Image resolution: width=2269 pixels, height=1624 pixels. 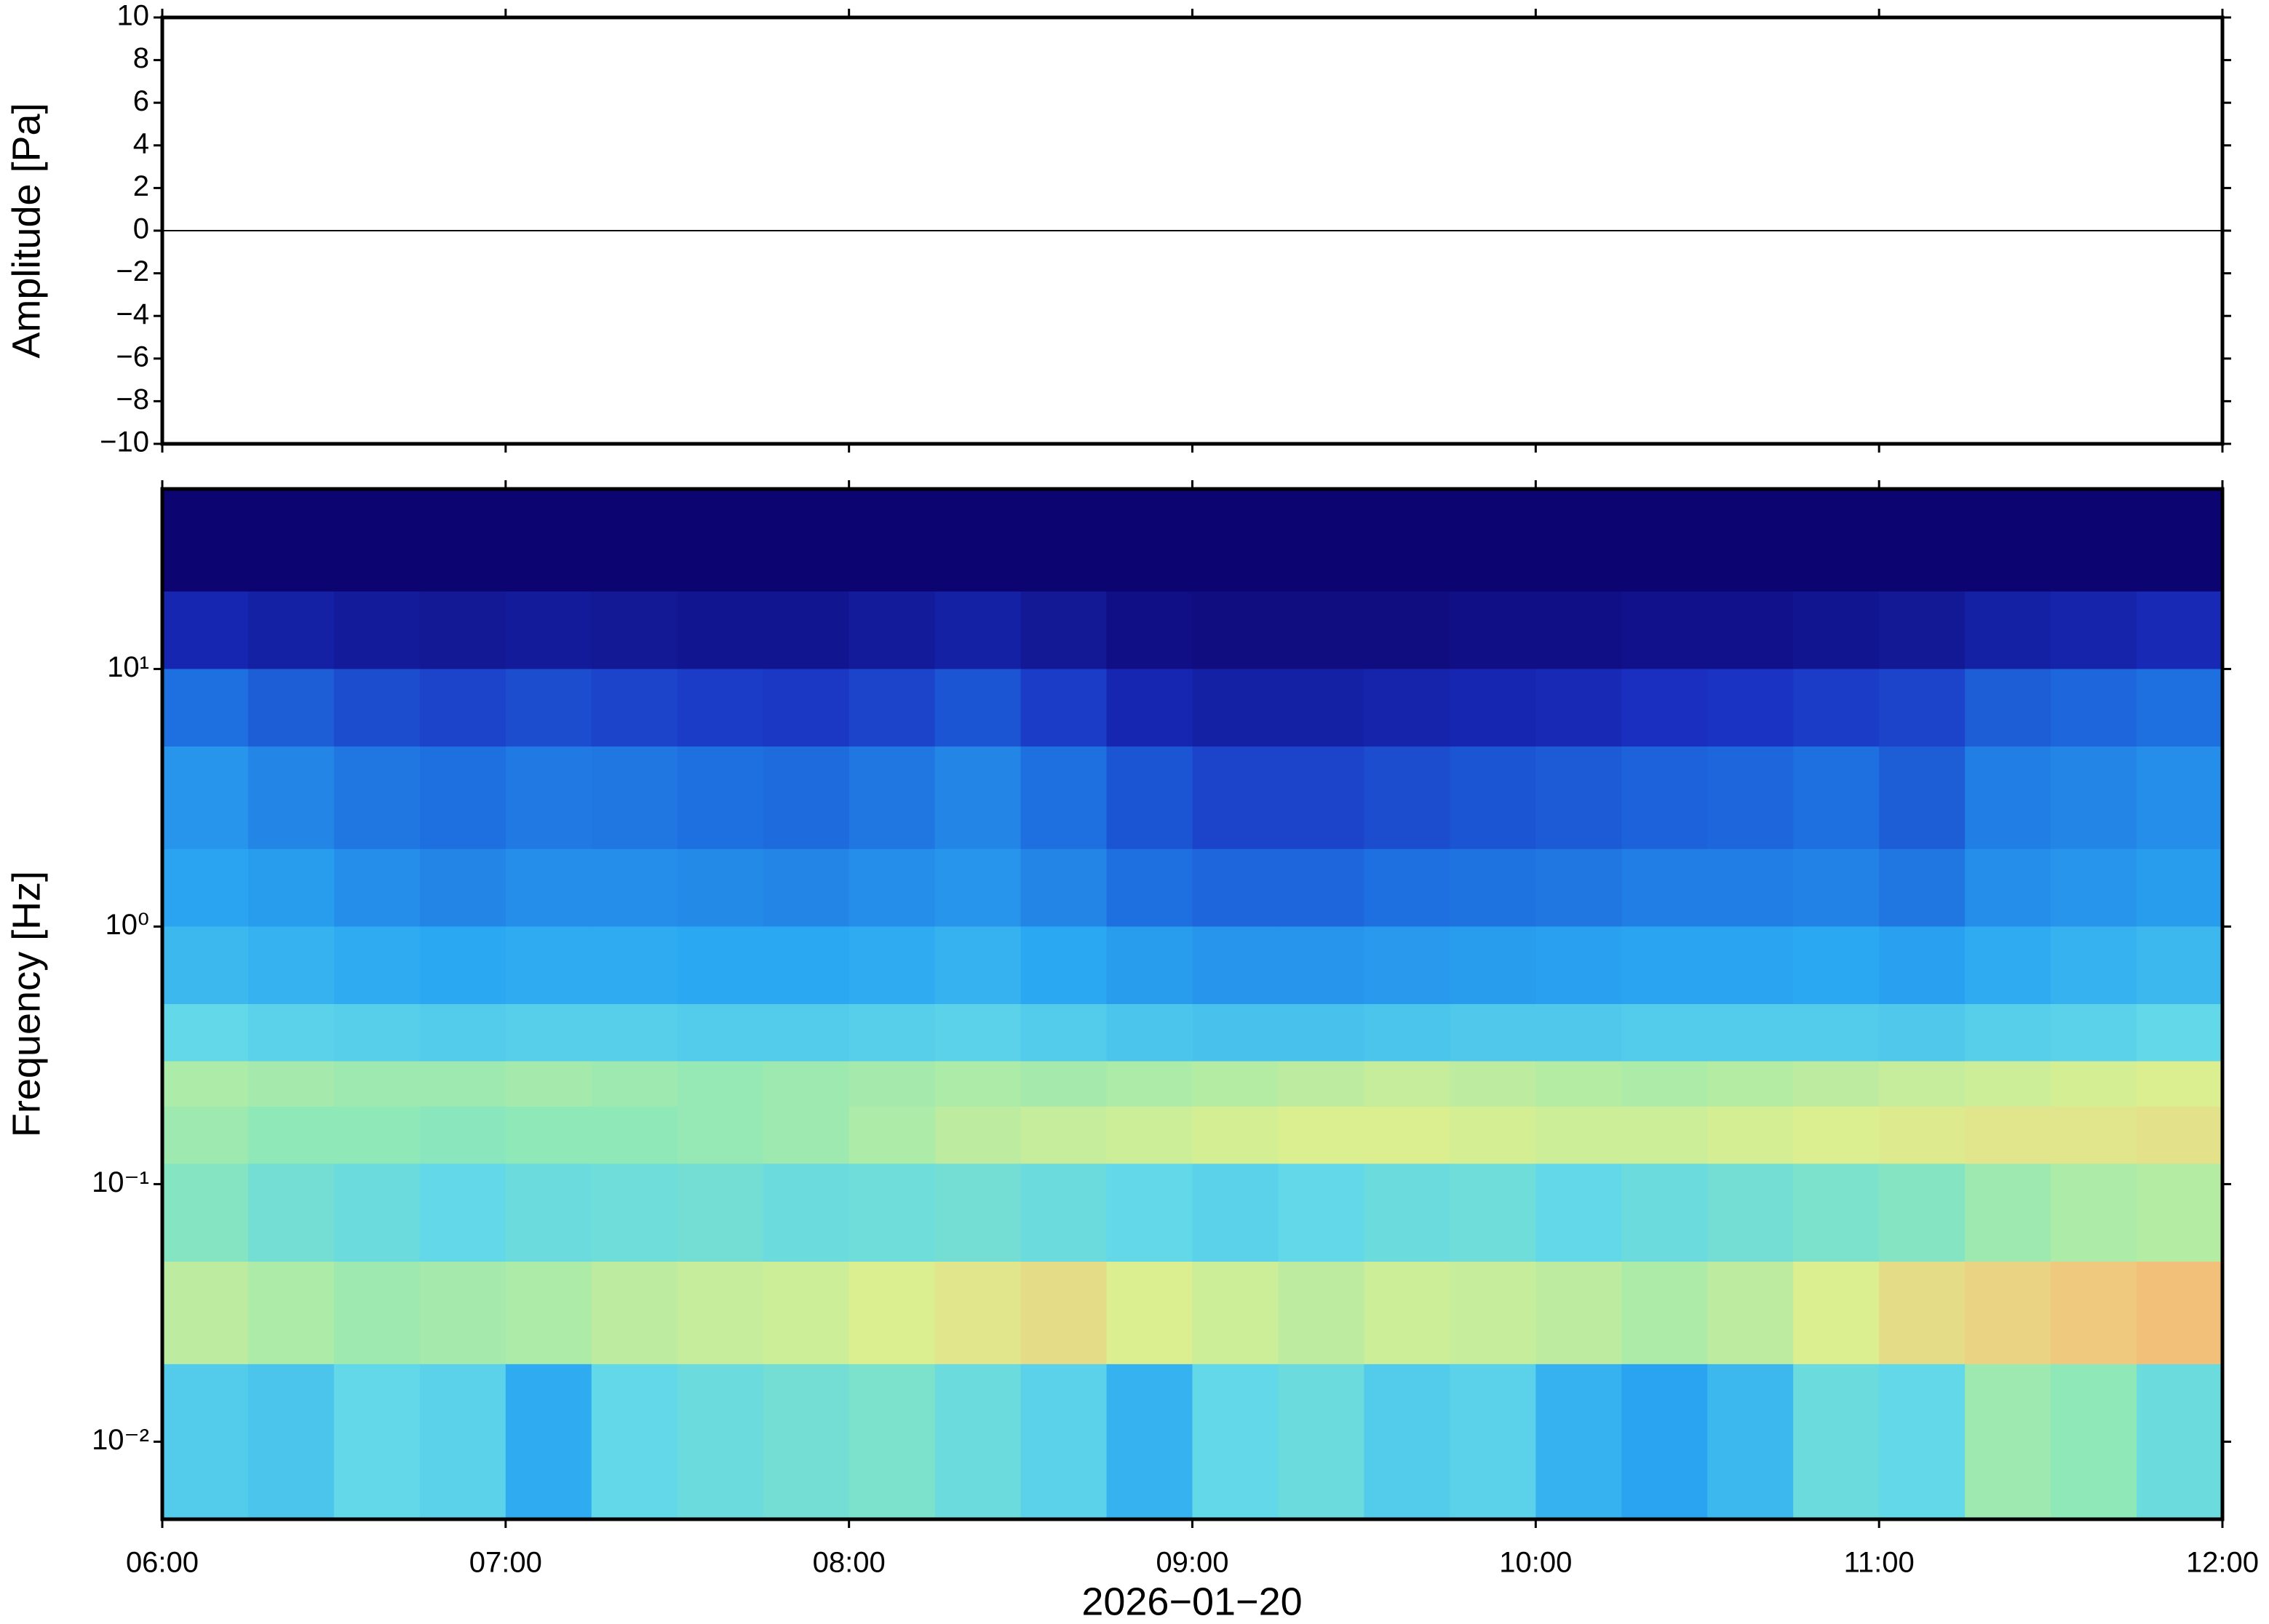 What do you see at coordinates (133, 16) in the screenshot?
I see `y-tick-label: 10` at bounding box center [133, 16].